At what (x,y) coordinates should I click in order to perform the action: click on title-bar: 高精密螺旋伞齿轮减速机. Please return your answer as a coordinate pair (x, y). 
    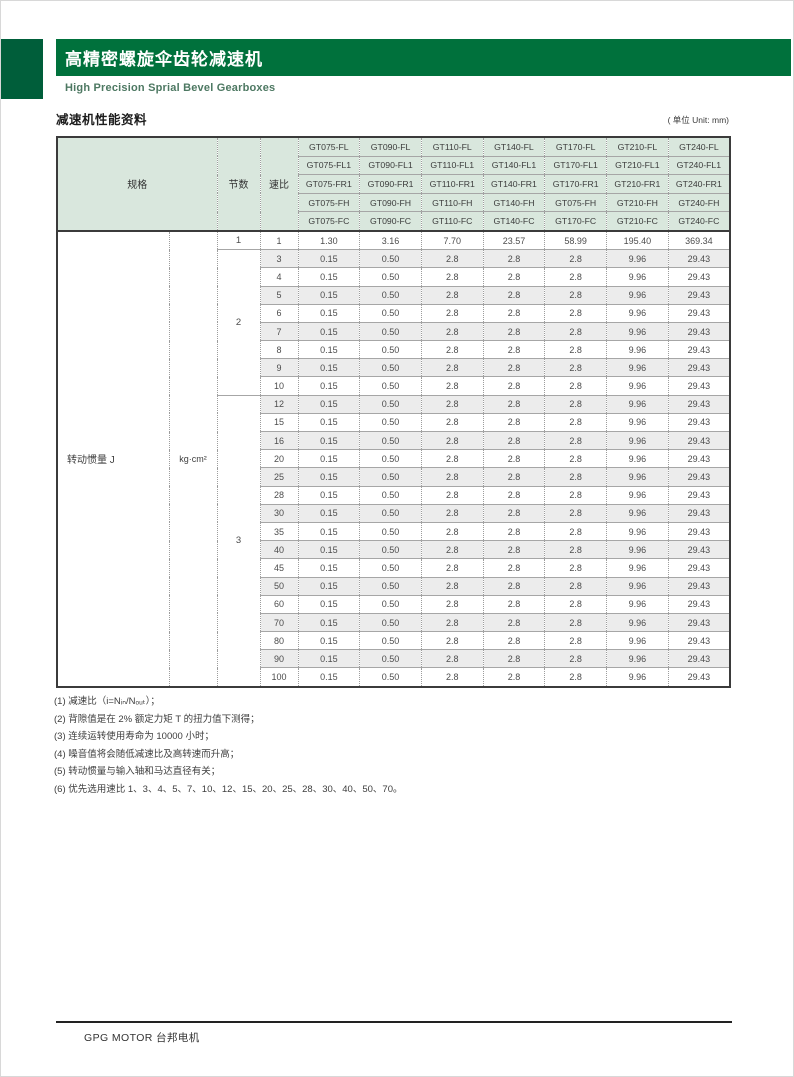
    Looking at the image, I should click on (423, 57).